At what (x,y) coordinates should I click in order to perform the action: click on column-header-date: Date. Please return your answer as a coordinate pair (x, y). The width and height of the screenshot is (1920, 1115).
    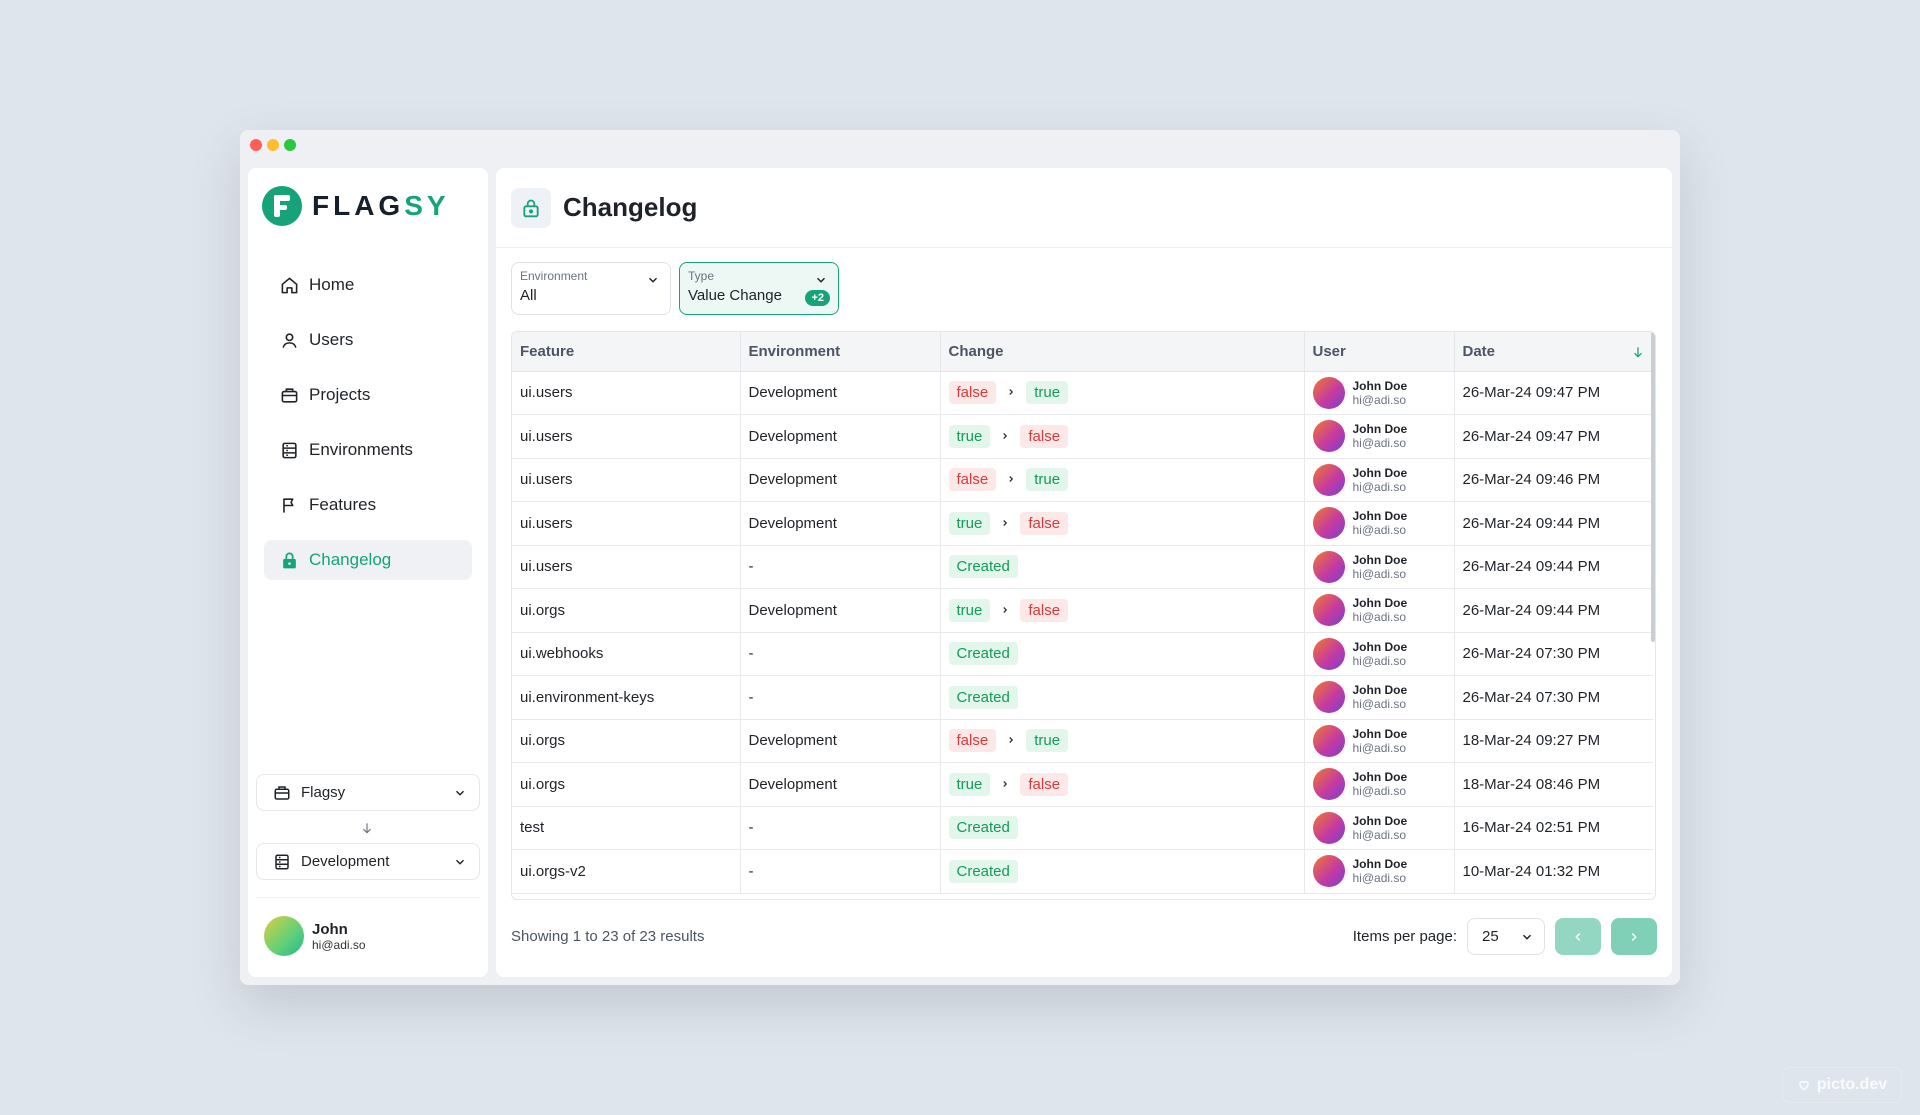
    Looking at the image, I should click on (1553, 352).